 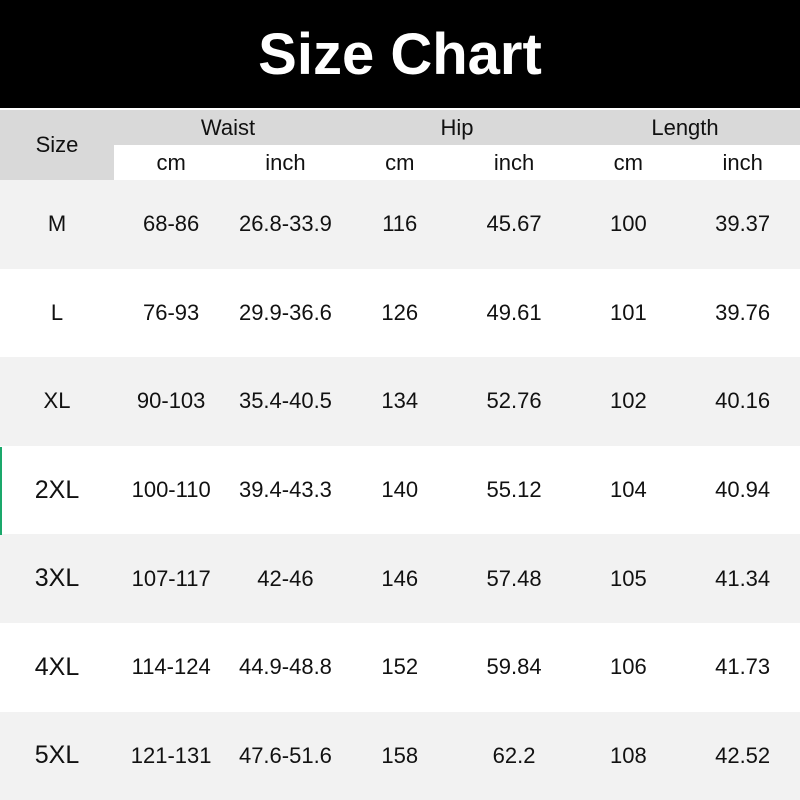 What do you see at coordinates (171, 578) in the screenshot?
I see `value-cell: 107-117` at bounding box center [171, 578].